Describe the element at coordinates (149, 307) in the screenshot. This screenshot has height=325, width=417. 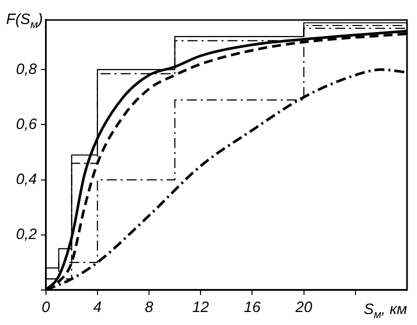
I see `x-tick-label: 8` at that location.